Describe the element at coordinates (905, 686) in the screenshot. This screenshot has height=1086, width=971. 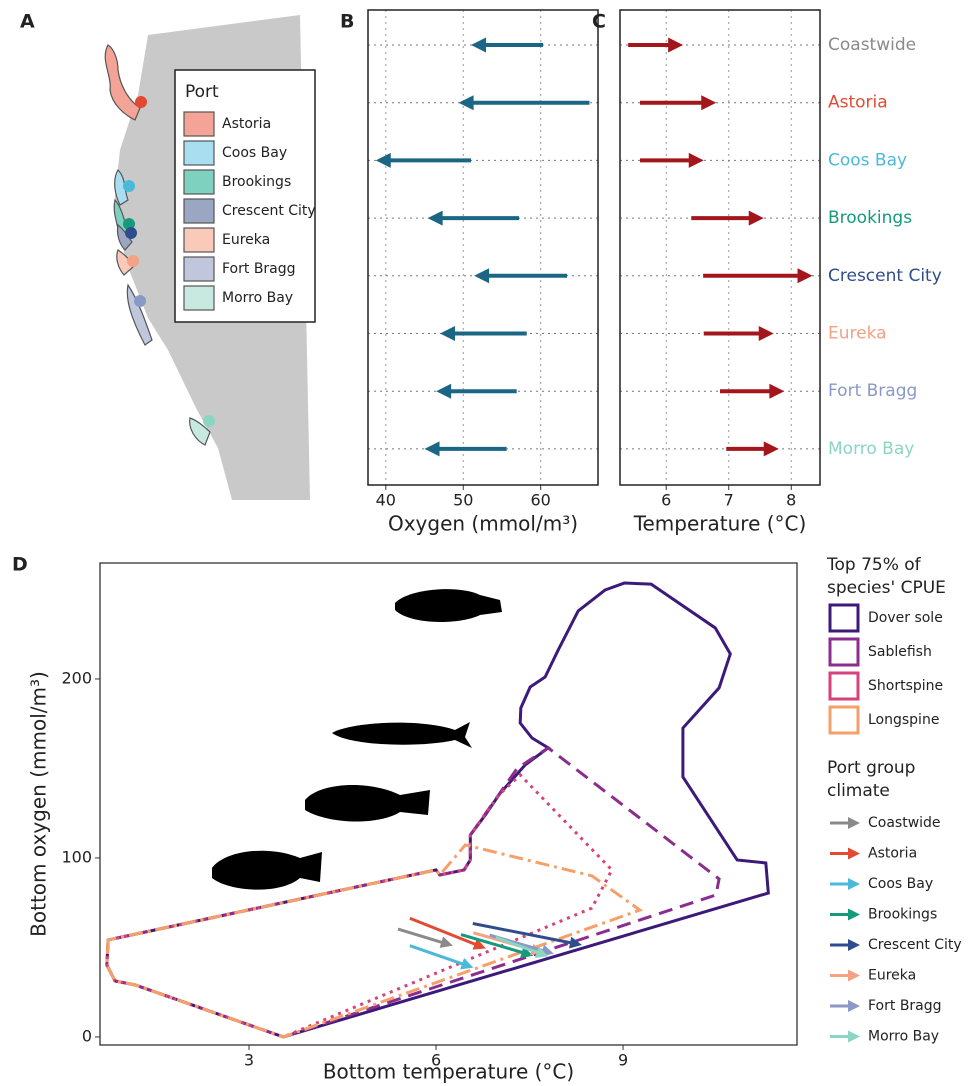
I see `legend-label: Shortspine` at that location.